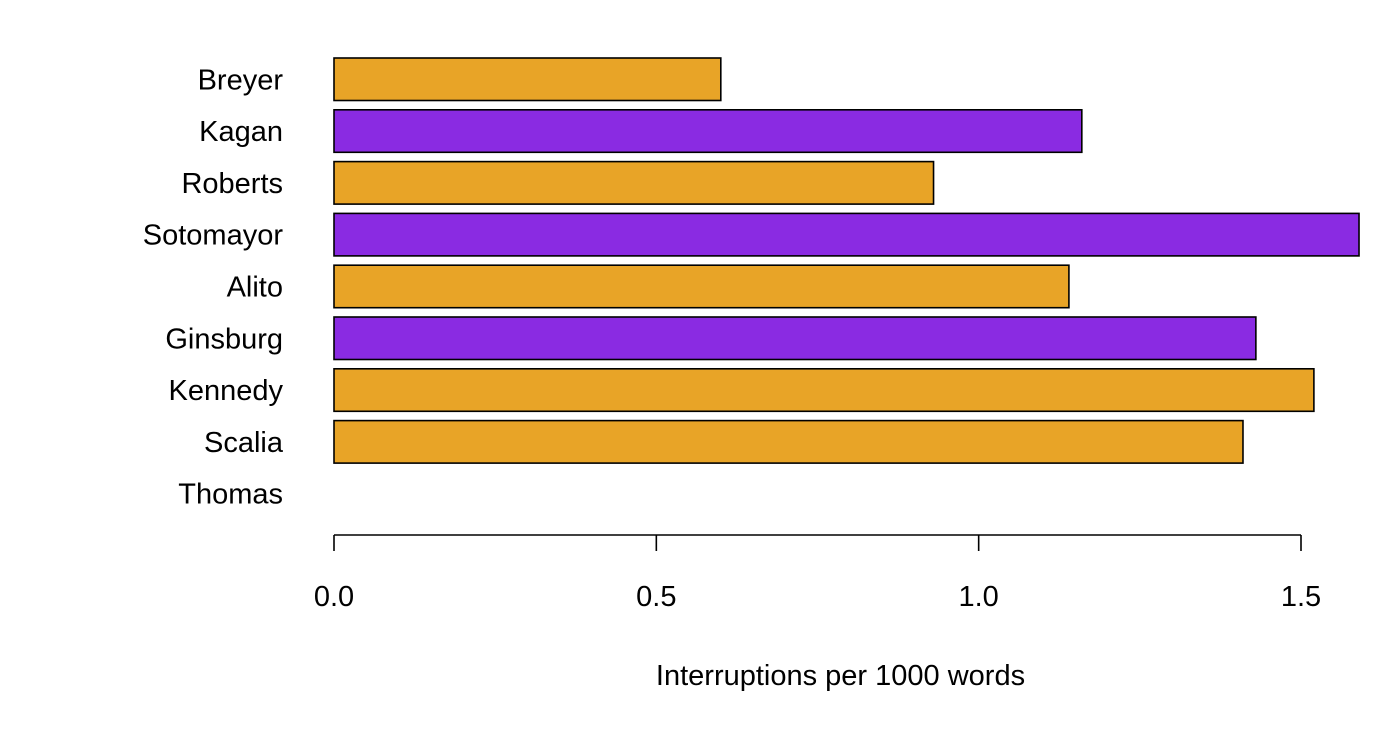 The width and height of the screenshot is (1398, 745). Describe the element at coordinates (244, 443) in the screenshot. I see `category-label-scalia: Scalia` at that location.